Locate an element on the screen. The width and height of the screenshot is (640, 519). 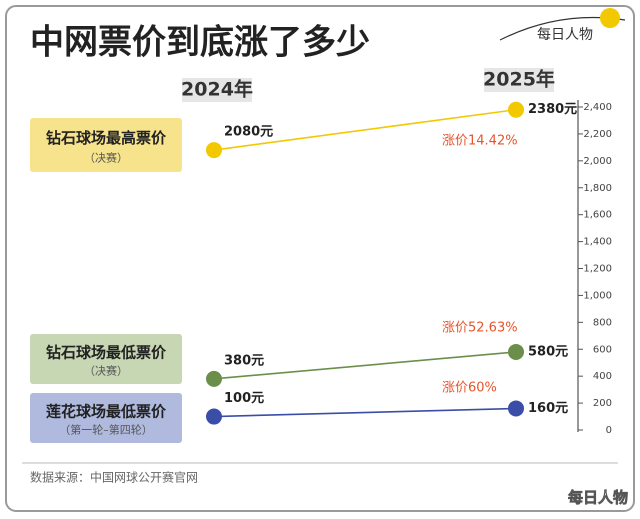
change-label: 涨价14.42% is located at coordinates (480, 141).